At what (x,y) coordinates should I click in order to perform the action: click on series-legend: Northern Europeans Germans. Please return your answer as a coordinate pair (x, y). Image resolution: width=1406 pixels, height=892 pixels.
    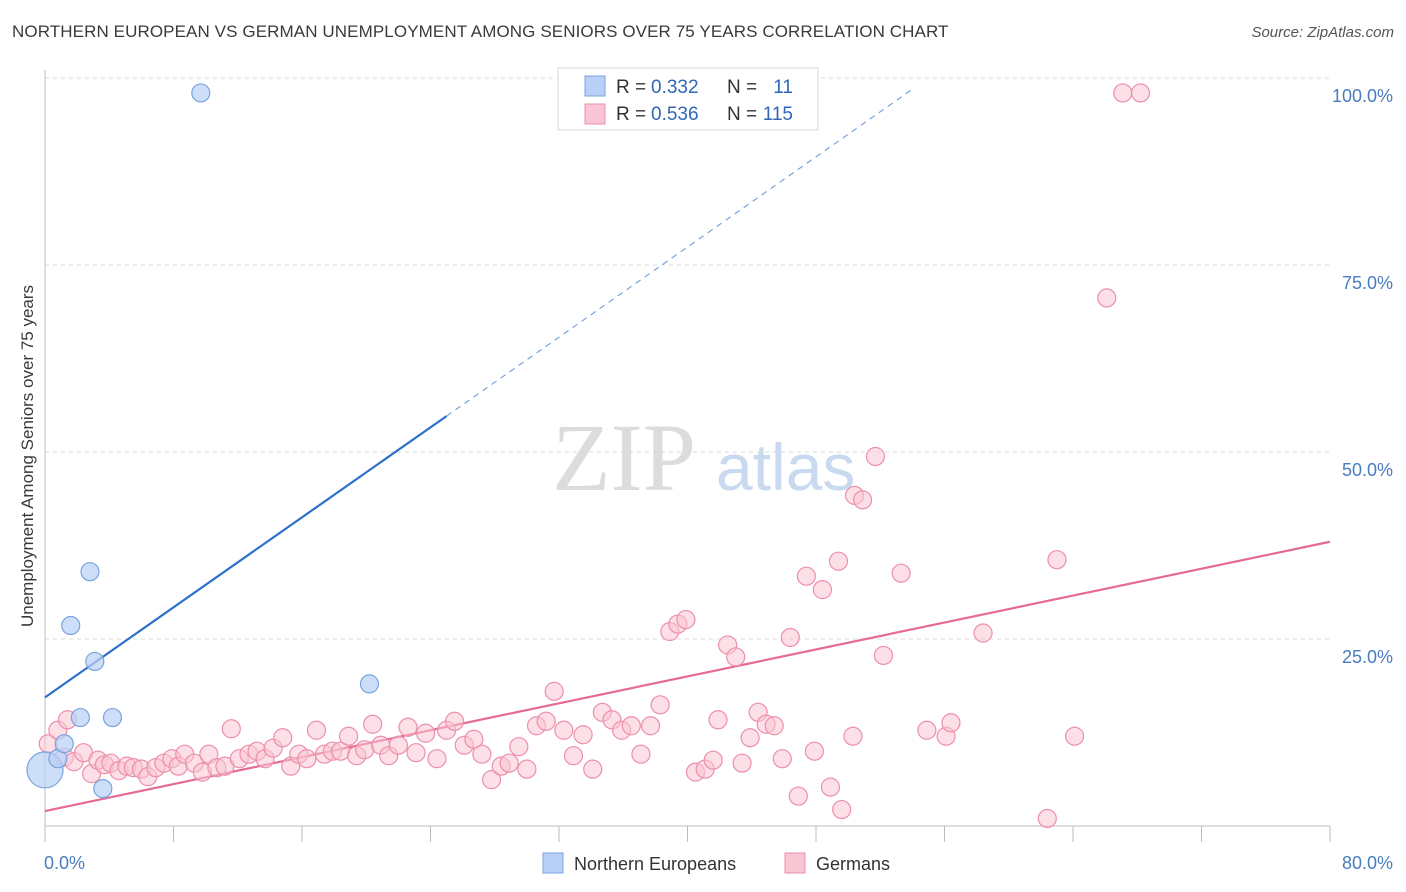
    Looking at the image, I should click on (716, 863).